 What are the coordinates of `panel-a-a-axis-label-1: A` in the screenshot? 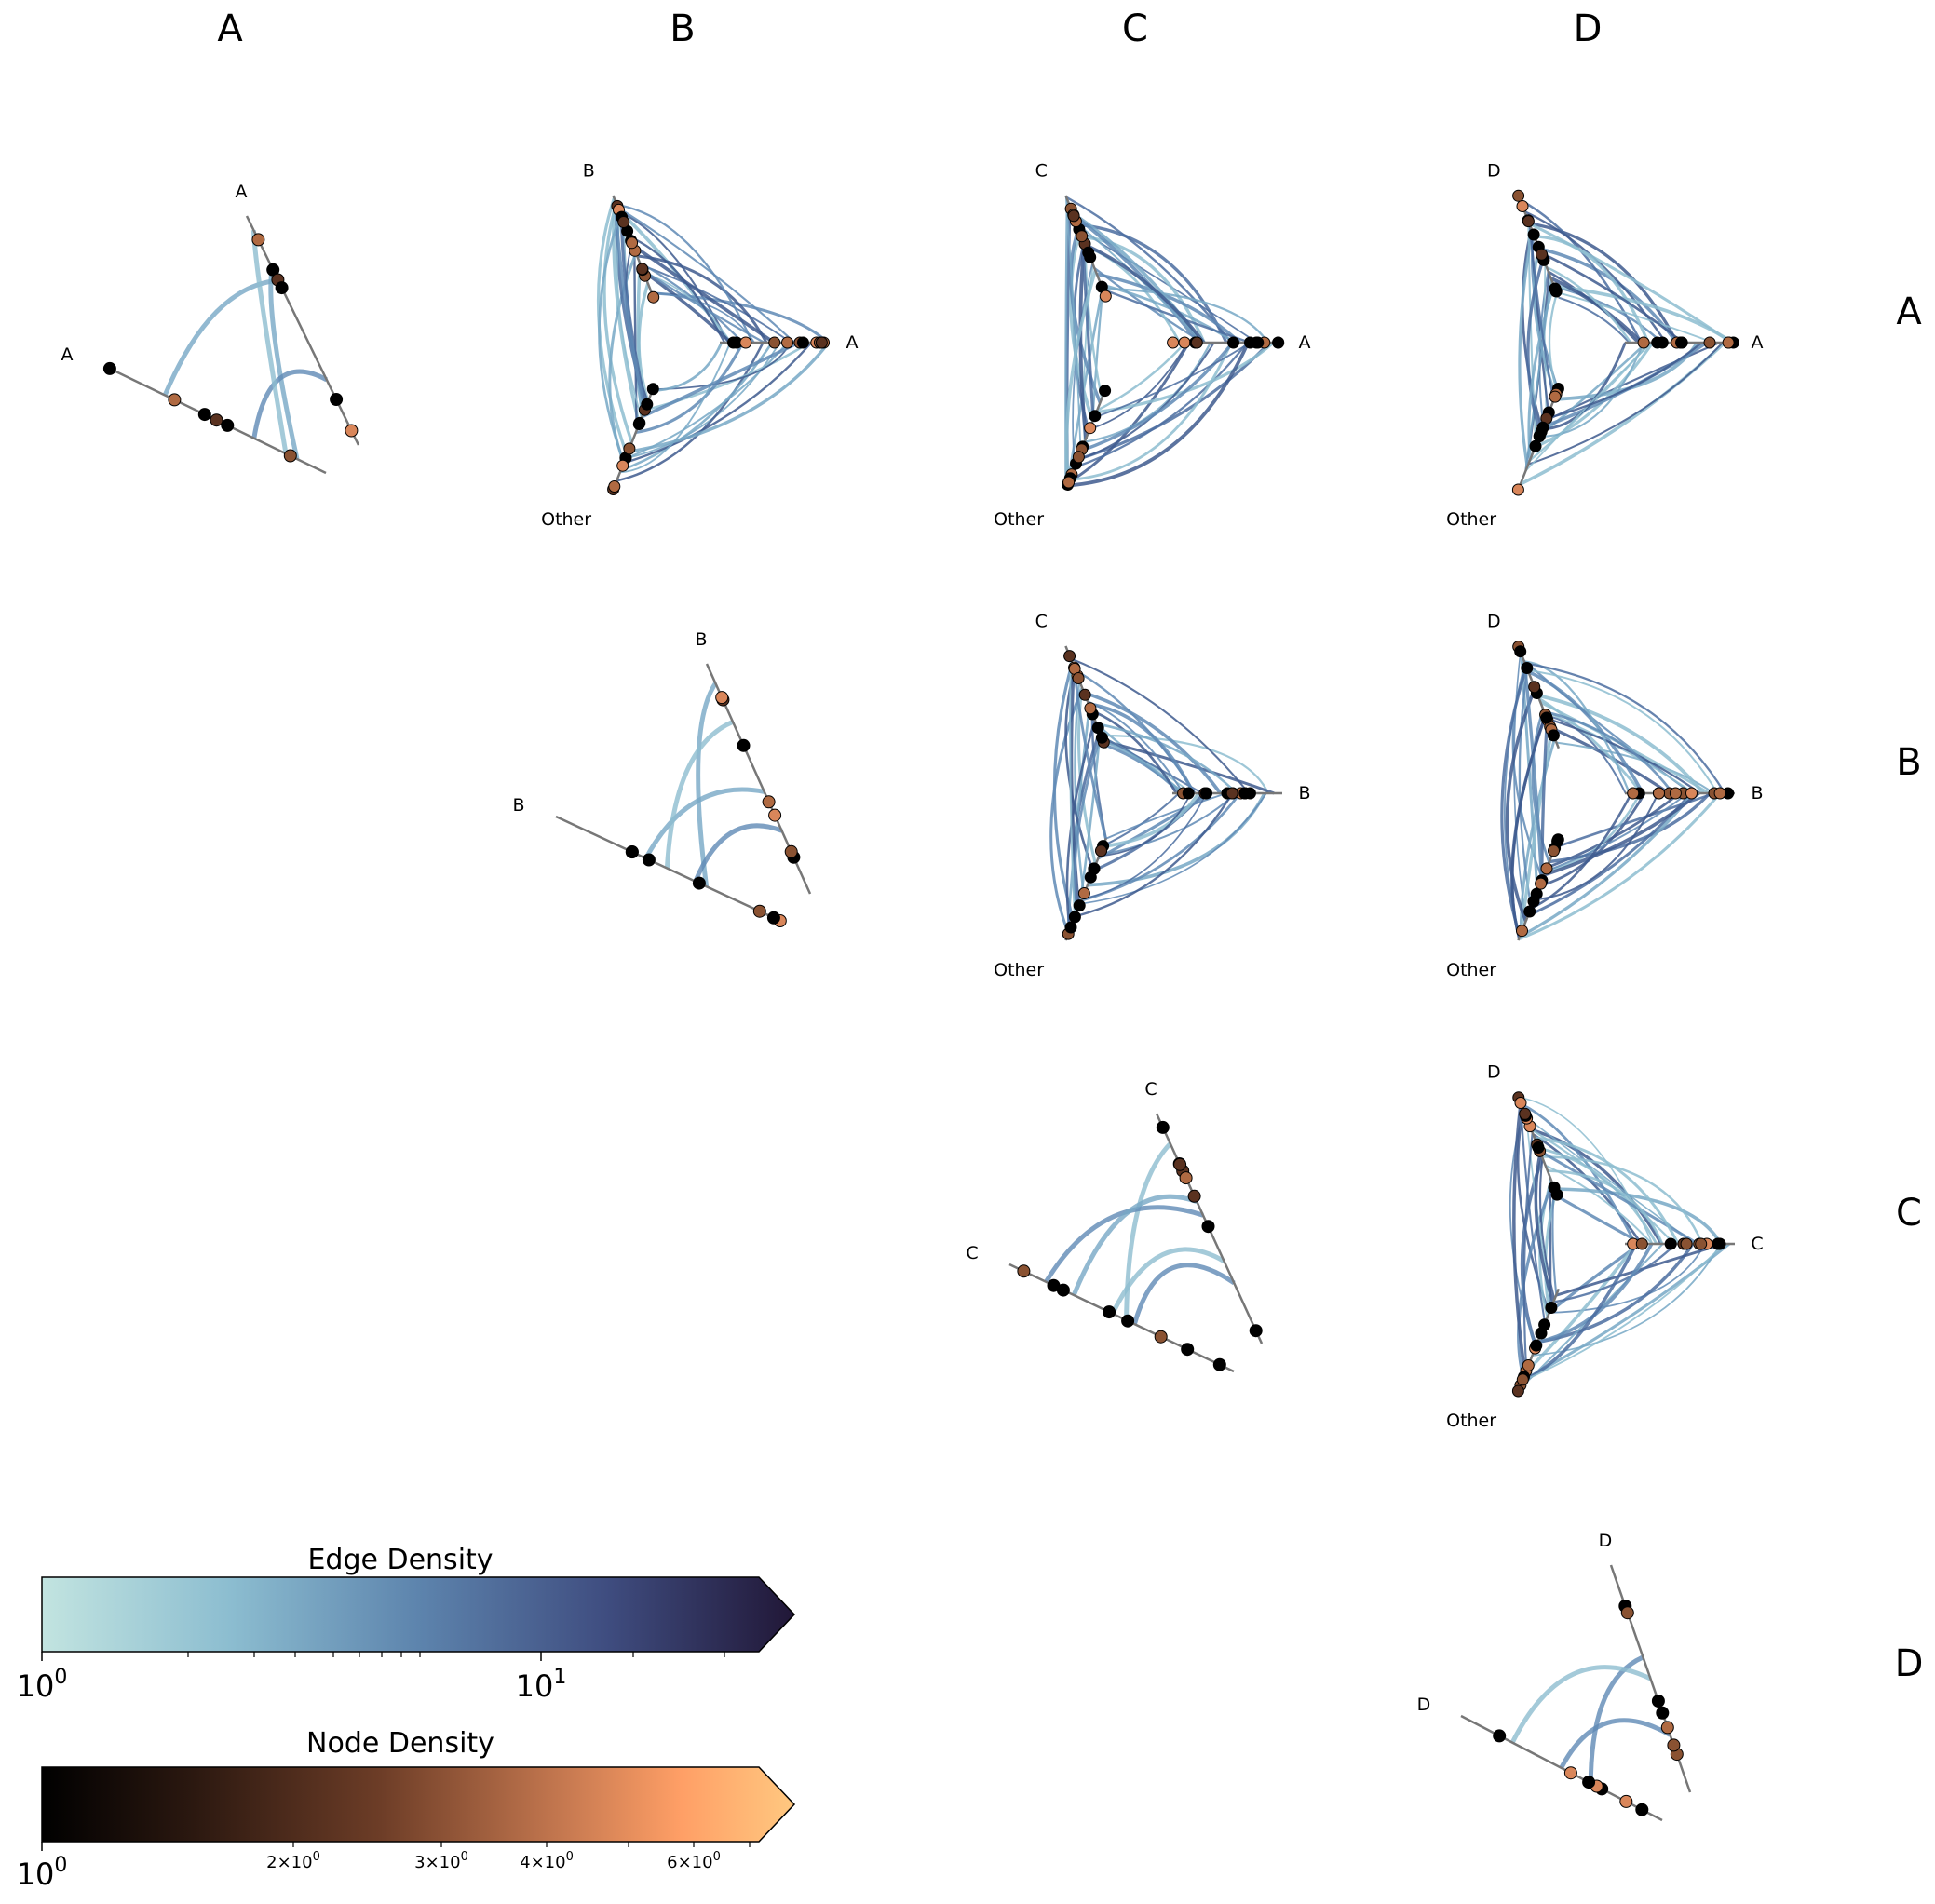 It's located at (67, 354).